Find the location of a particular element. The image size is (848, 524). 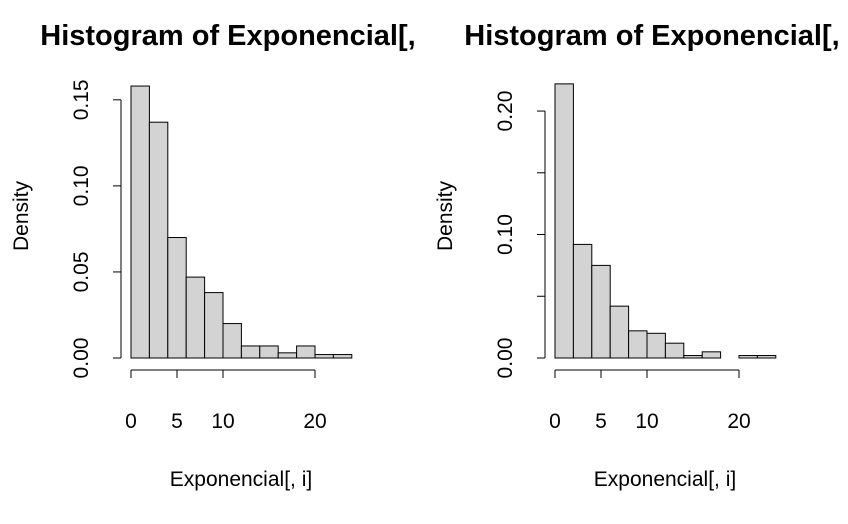

y-tick-label: 0.05 is located at coordinates (81, 272).